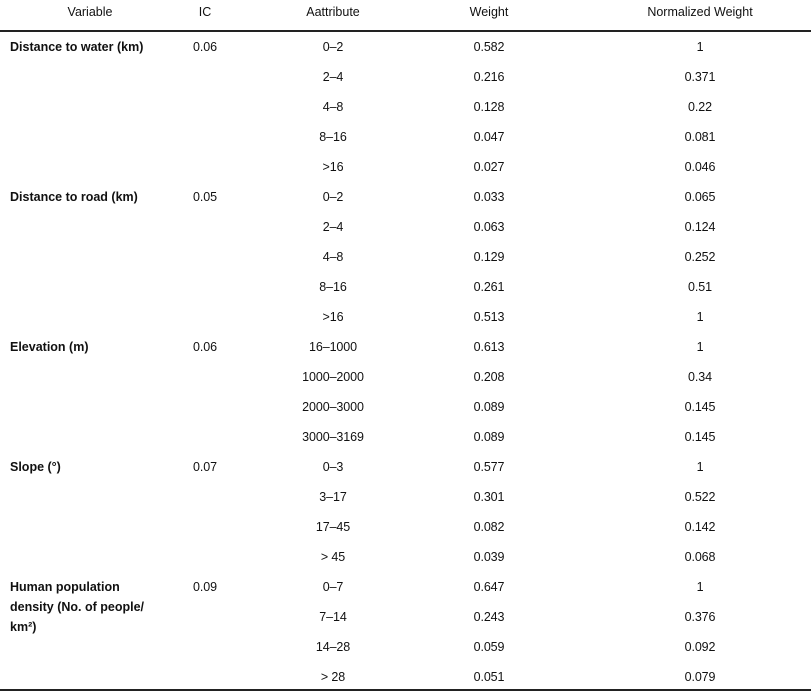 The image size is (811, 698). What do you see at coordinates (333, 617) in the screenshot?
I see `attribute-cell: 7–14` at bounding box center [333, 617].